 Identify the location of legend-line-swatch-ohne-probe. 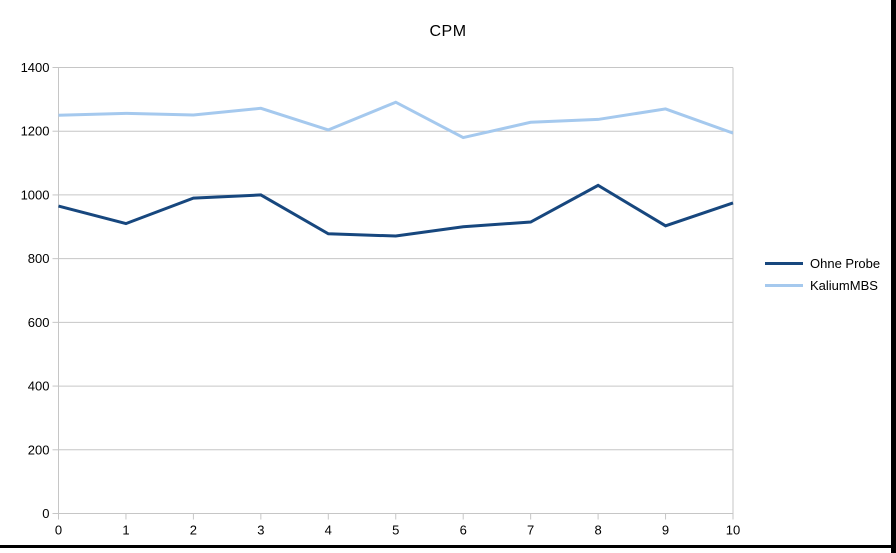
(784, 263).